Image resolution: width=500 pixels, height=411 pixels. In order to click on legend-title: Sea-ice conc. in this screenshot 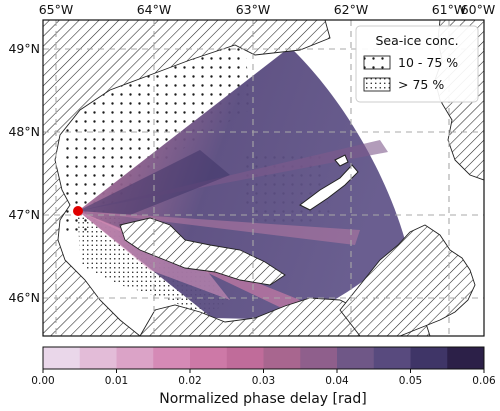, I will do `click(416, 40)`.